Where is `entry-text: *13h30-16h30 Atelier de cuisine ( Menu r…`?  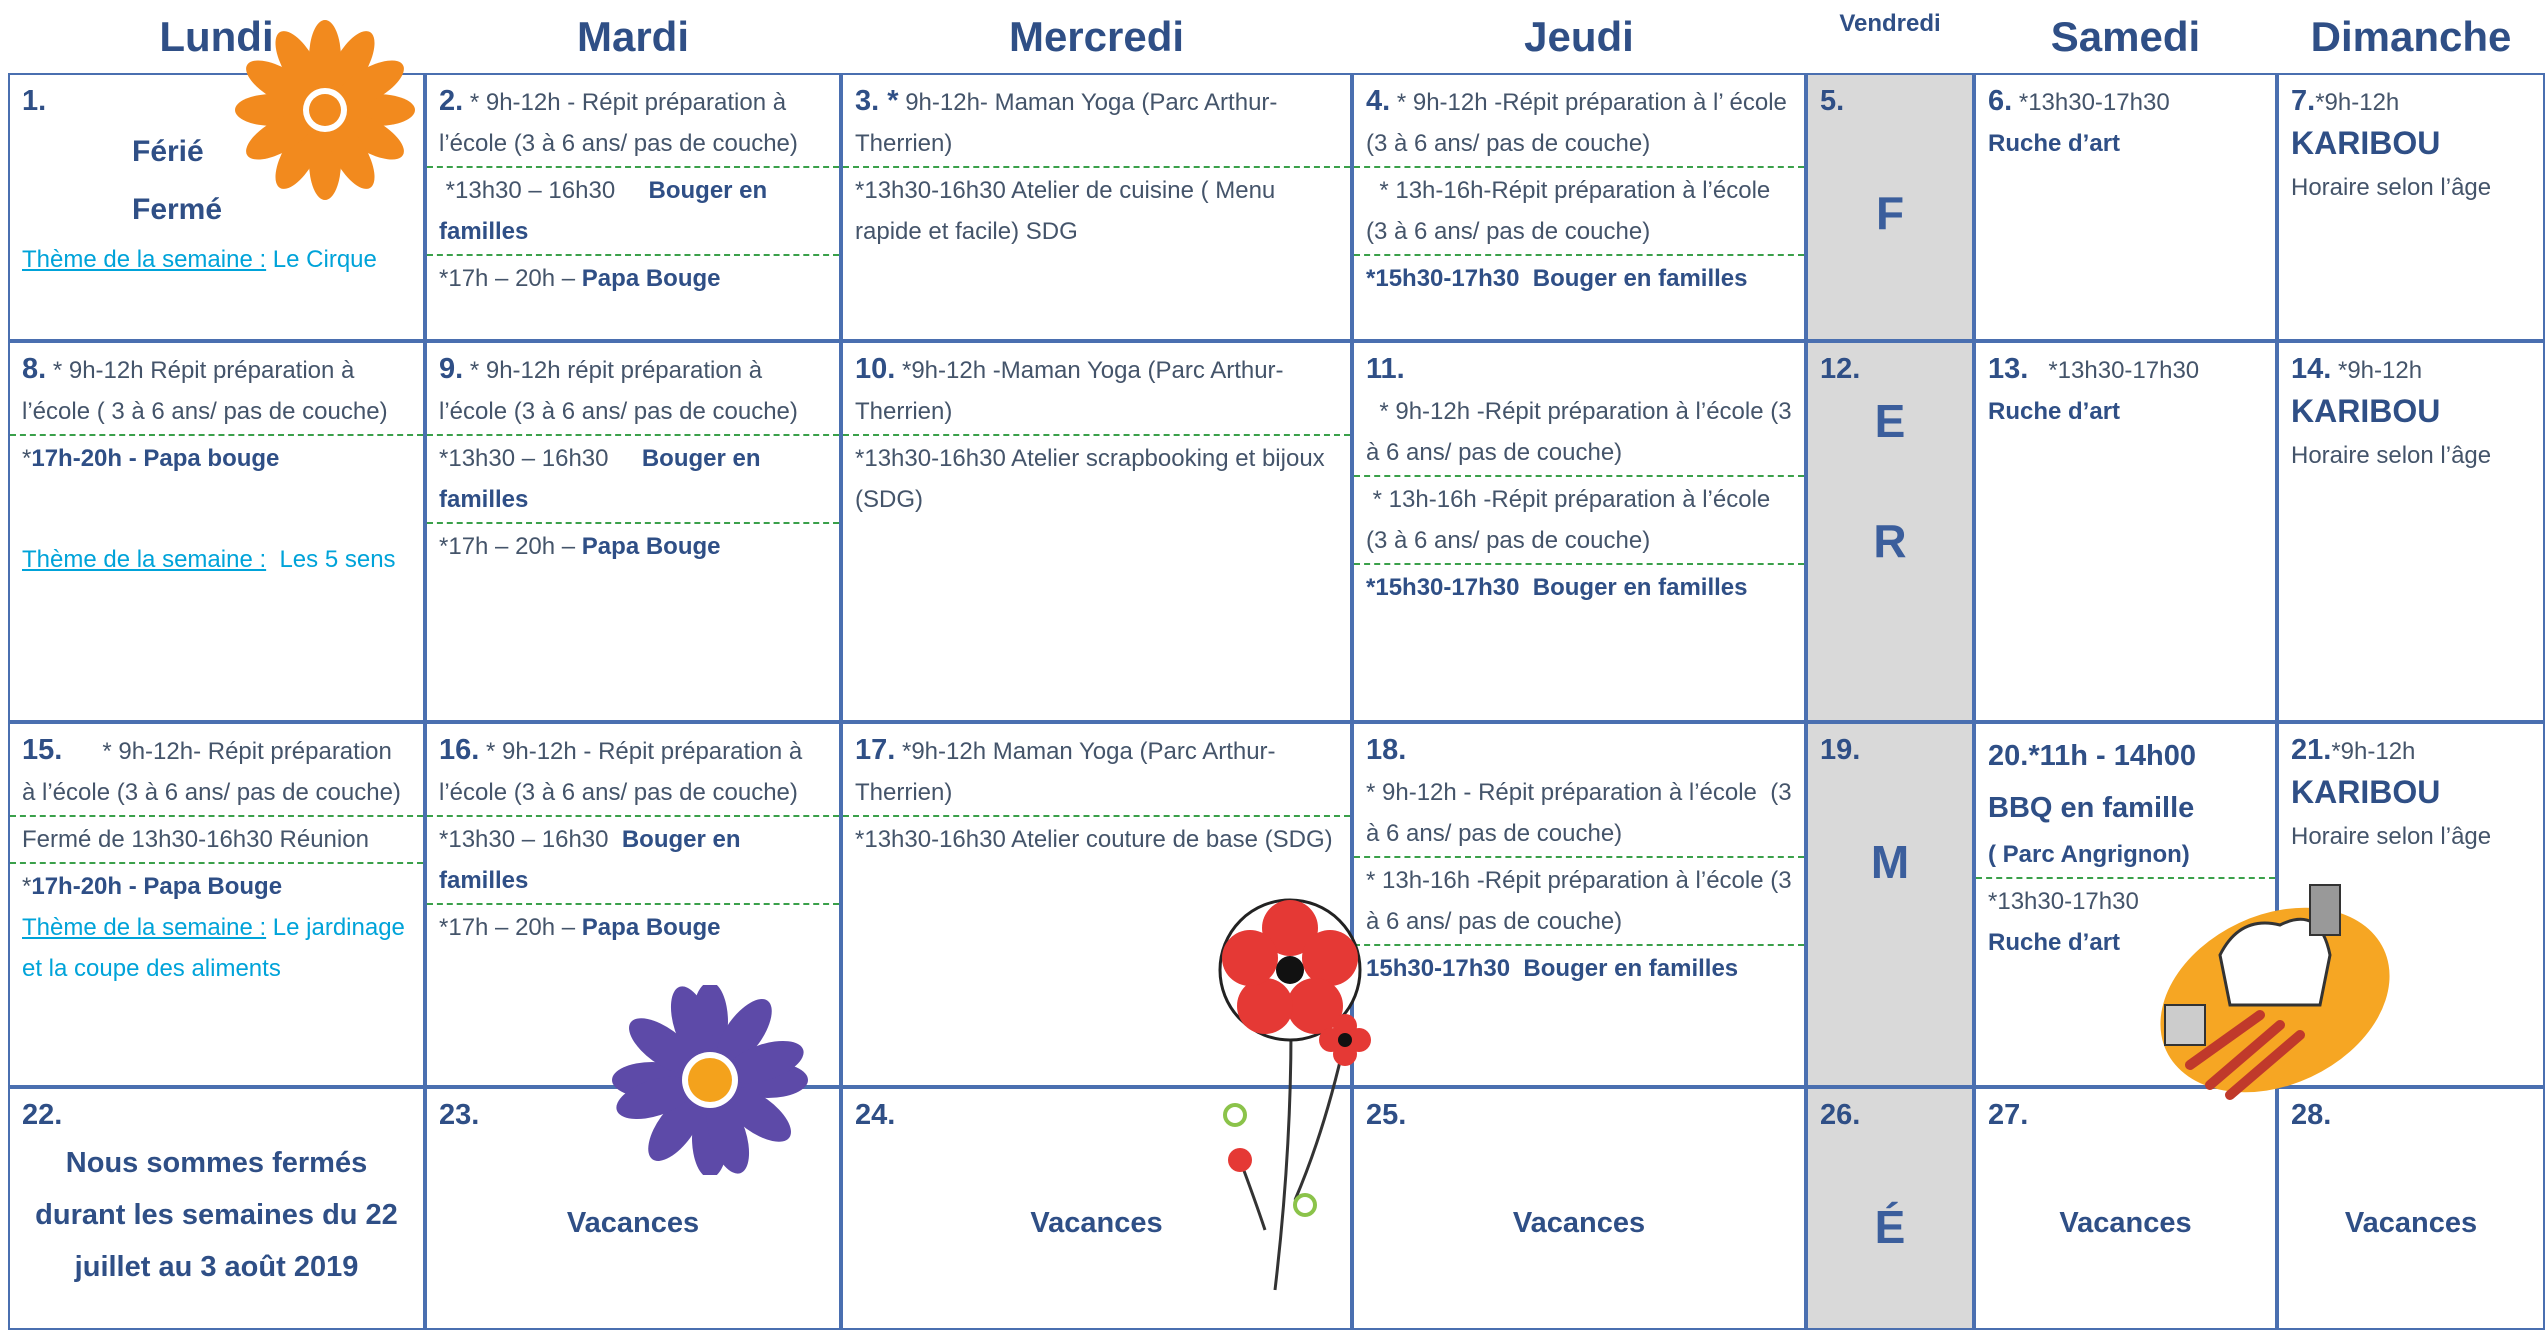
entry-text: *13h30-16h30 Atelier de cuisine ( Menu r… is located at coordinates (1096, 211).